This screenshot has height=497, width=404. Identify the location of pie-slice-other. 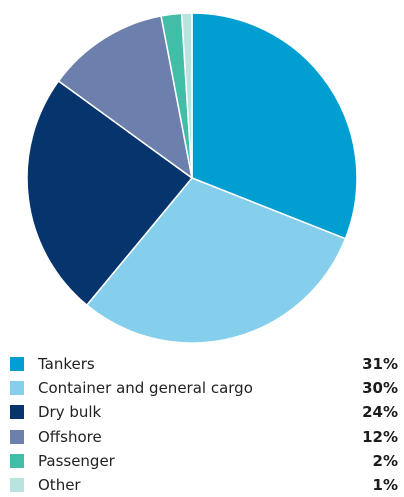
(186, 95).